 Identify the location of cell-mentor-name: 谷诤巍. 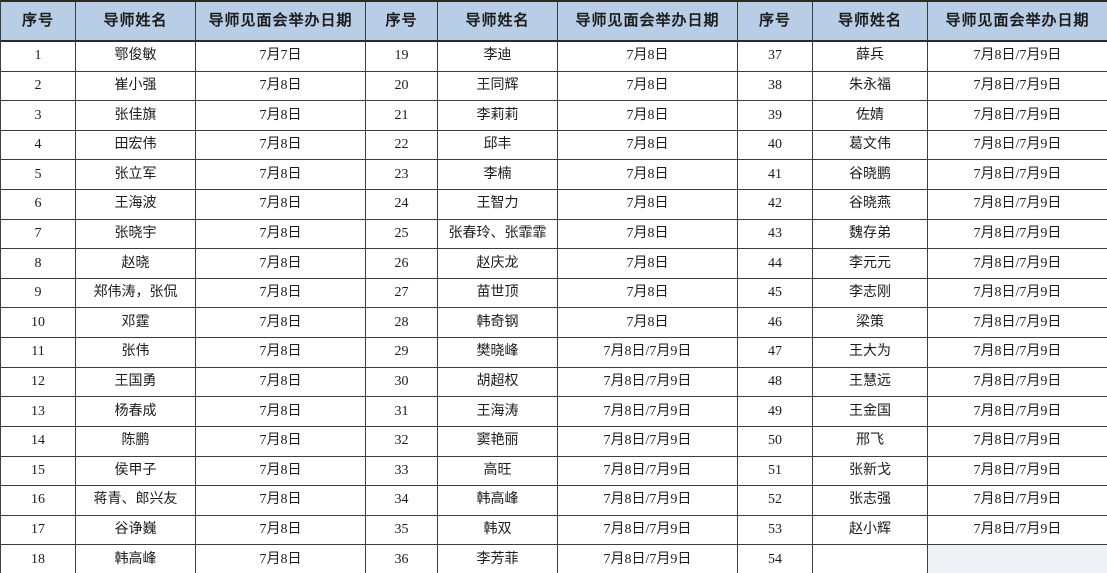
(136, 530).